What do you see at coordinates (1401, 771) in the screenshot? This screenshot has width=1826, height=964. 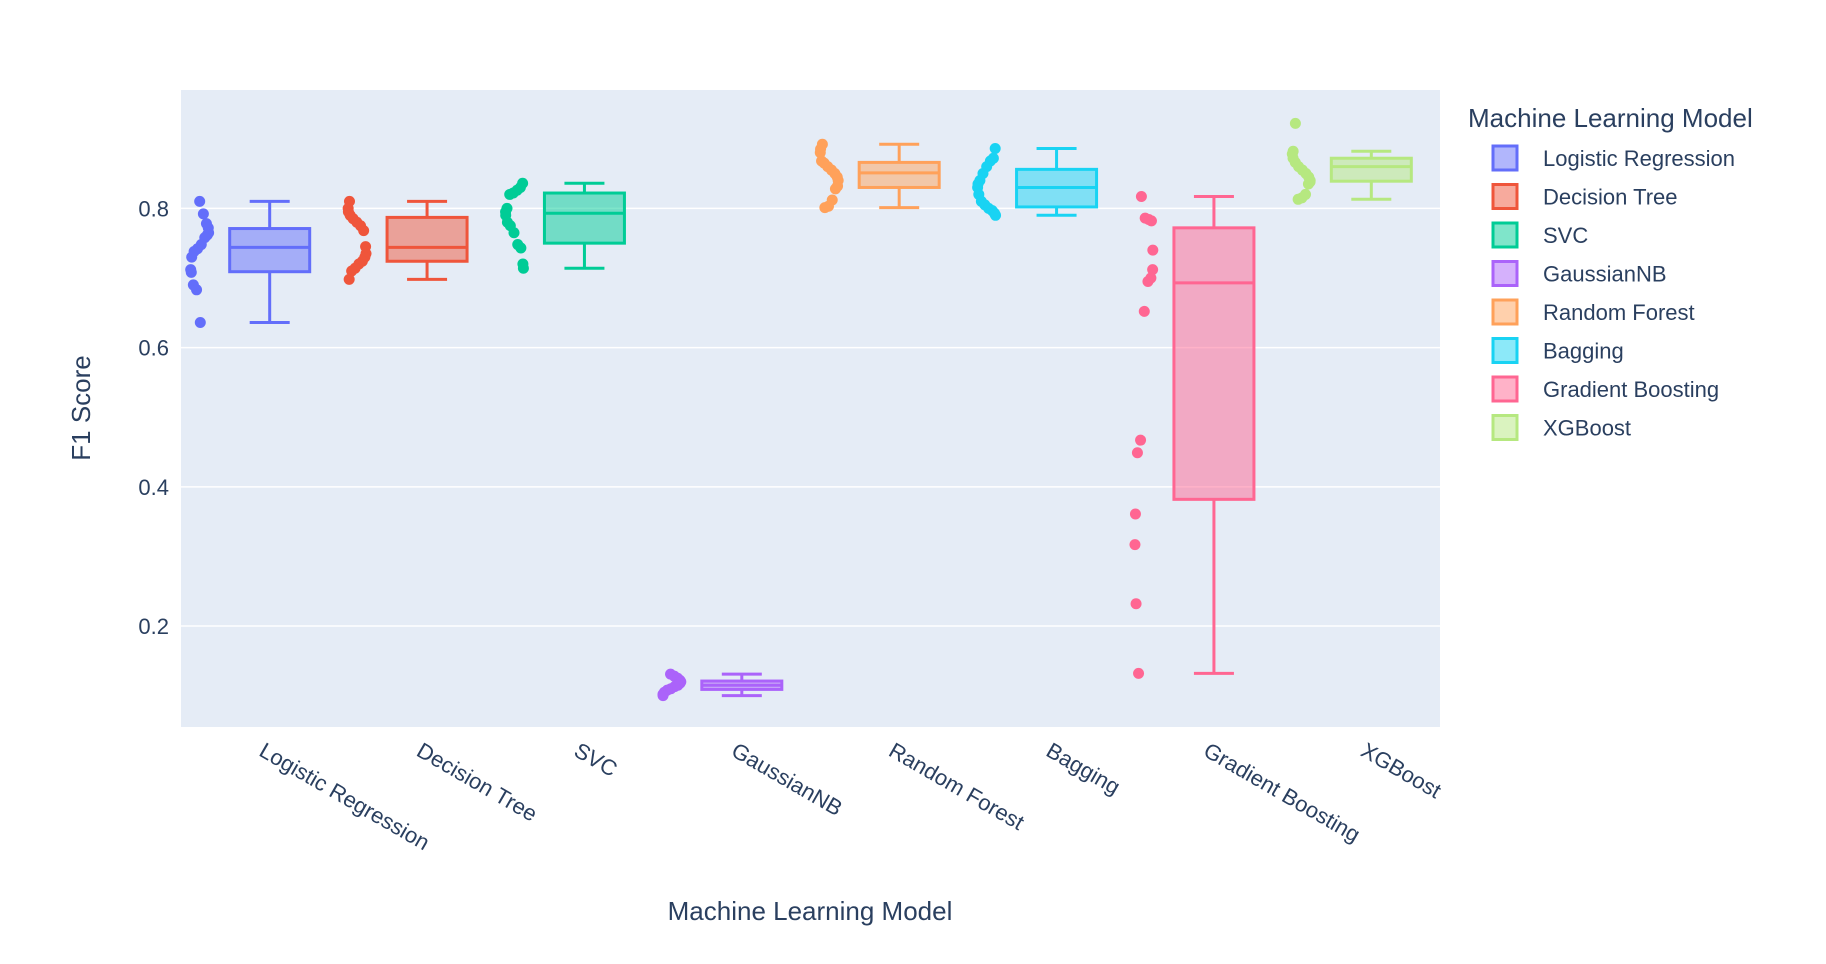 I see `x-tick-label: XGBoost` at bounding box center [1401, 771].